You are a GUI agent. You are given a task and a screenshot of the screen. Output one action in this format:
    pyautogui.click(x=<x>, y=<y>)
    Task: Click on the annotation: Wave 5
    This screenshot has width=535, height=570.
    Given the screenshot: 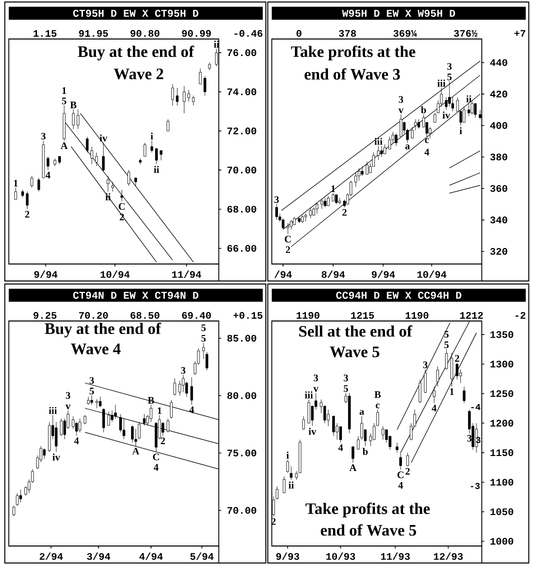 What is the action you would take?
    pyautogui.click(x=355, y=352)
    